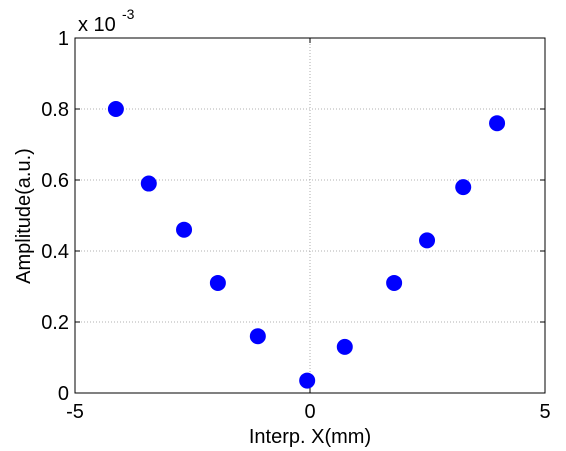 The height and width of the screenshot is (451, 566). Describe the element at coordinates (55, 110) in the screenshot. I see `y-tick-label: 0.8` at that location.